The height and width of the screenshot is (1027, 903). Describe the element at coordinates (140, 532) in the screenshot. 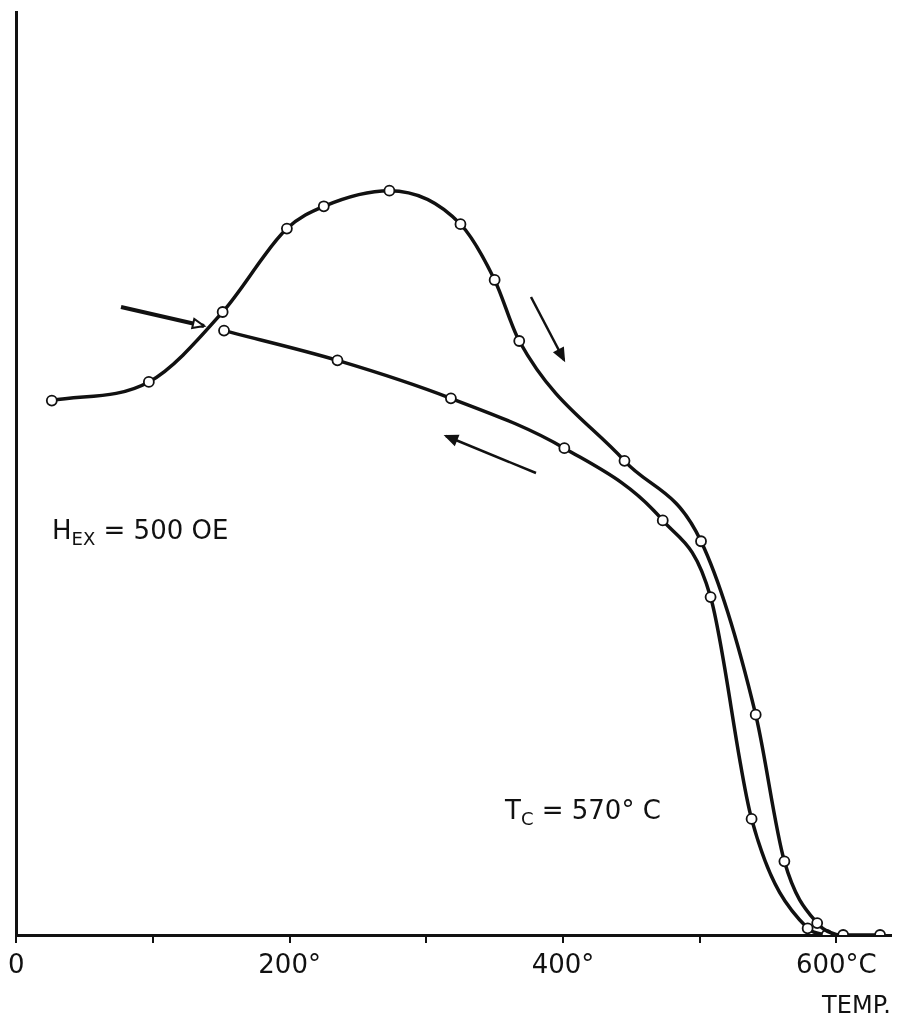

I see `annotation: H$_{EX}$ = 500 OE` at that location.